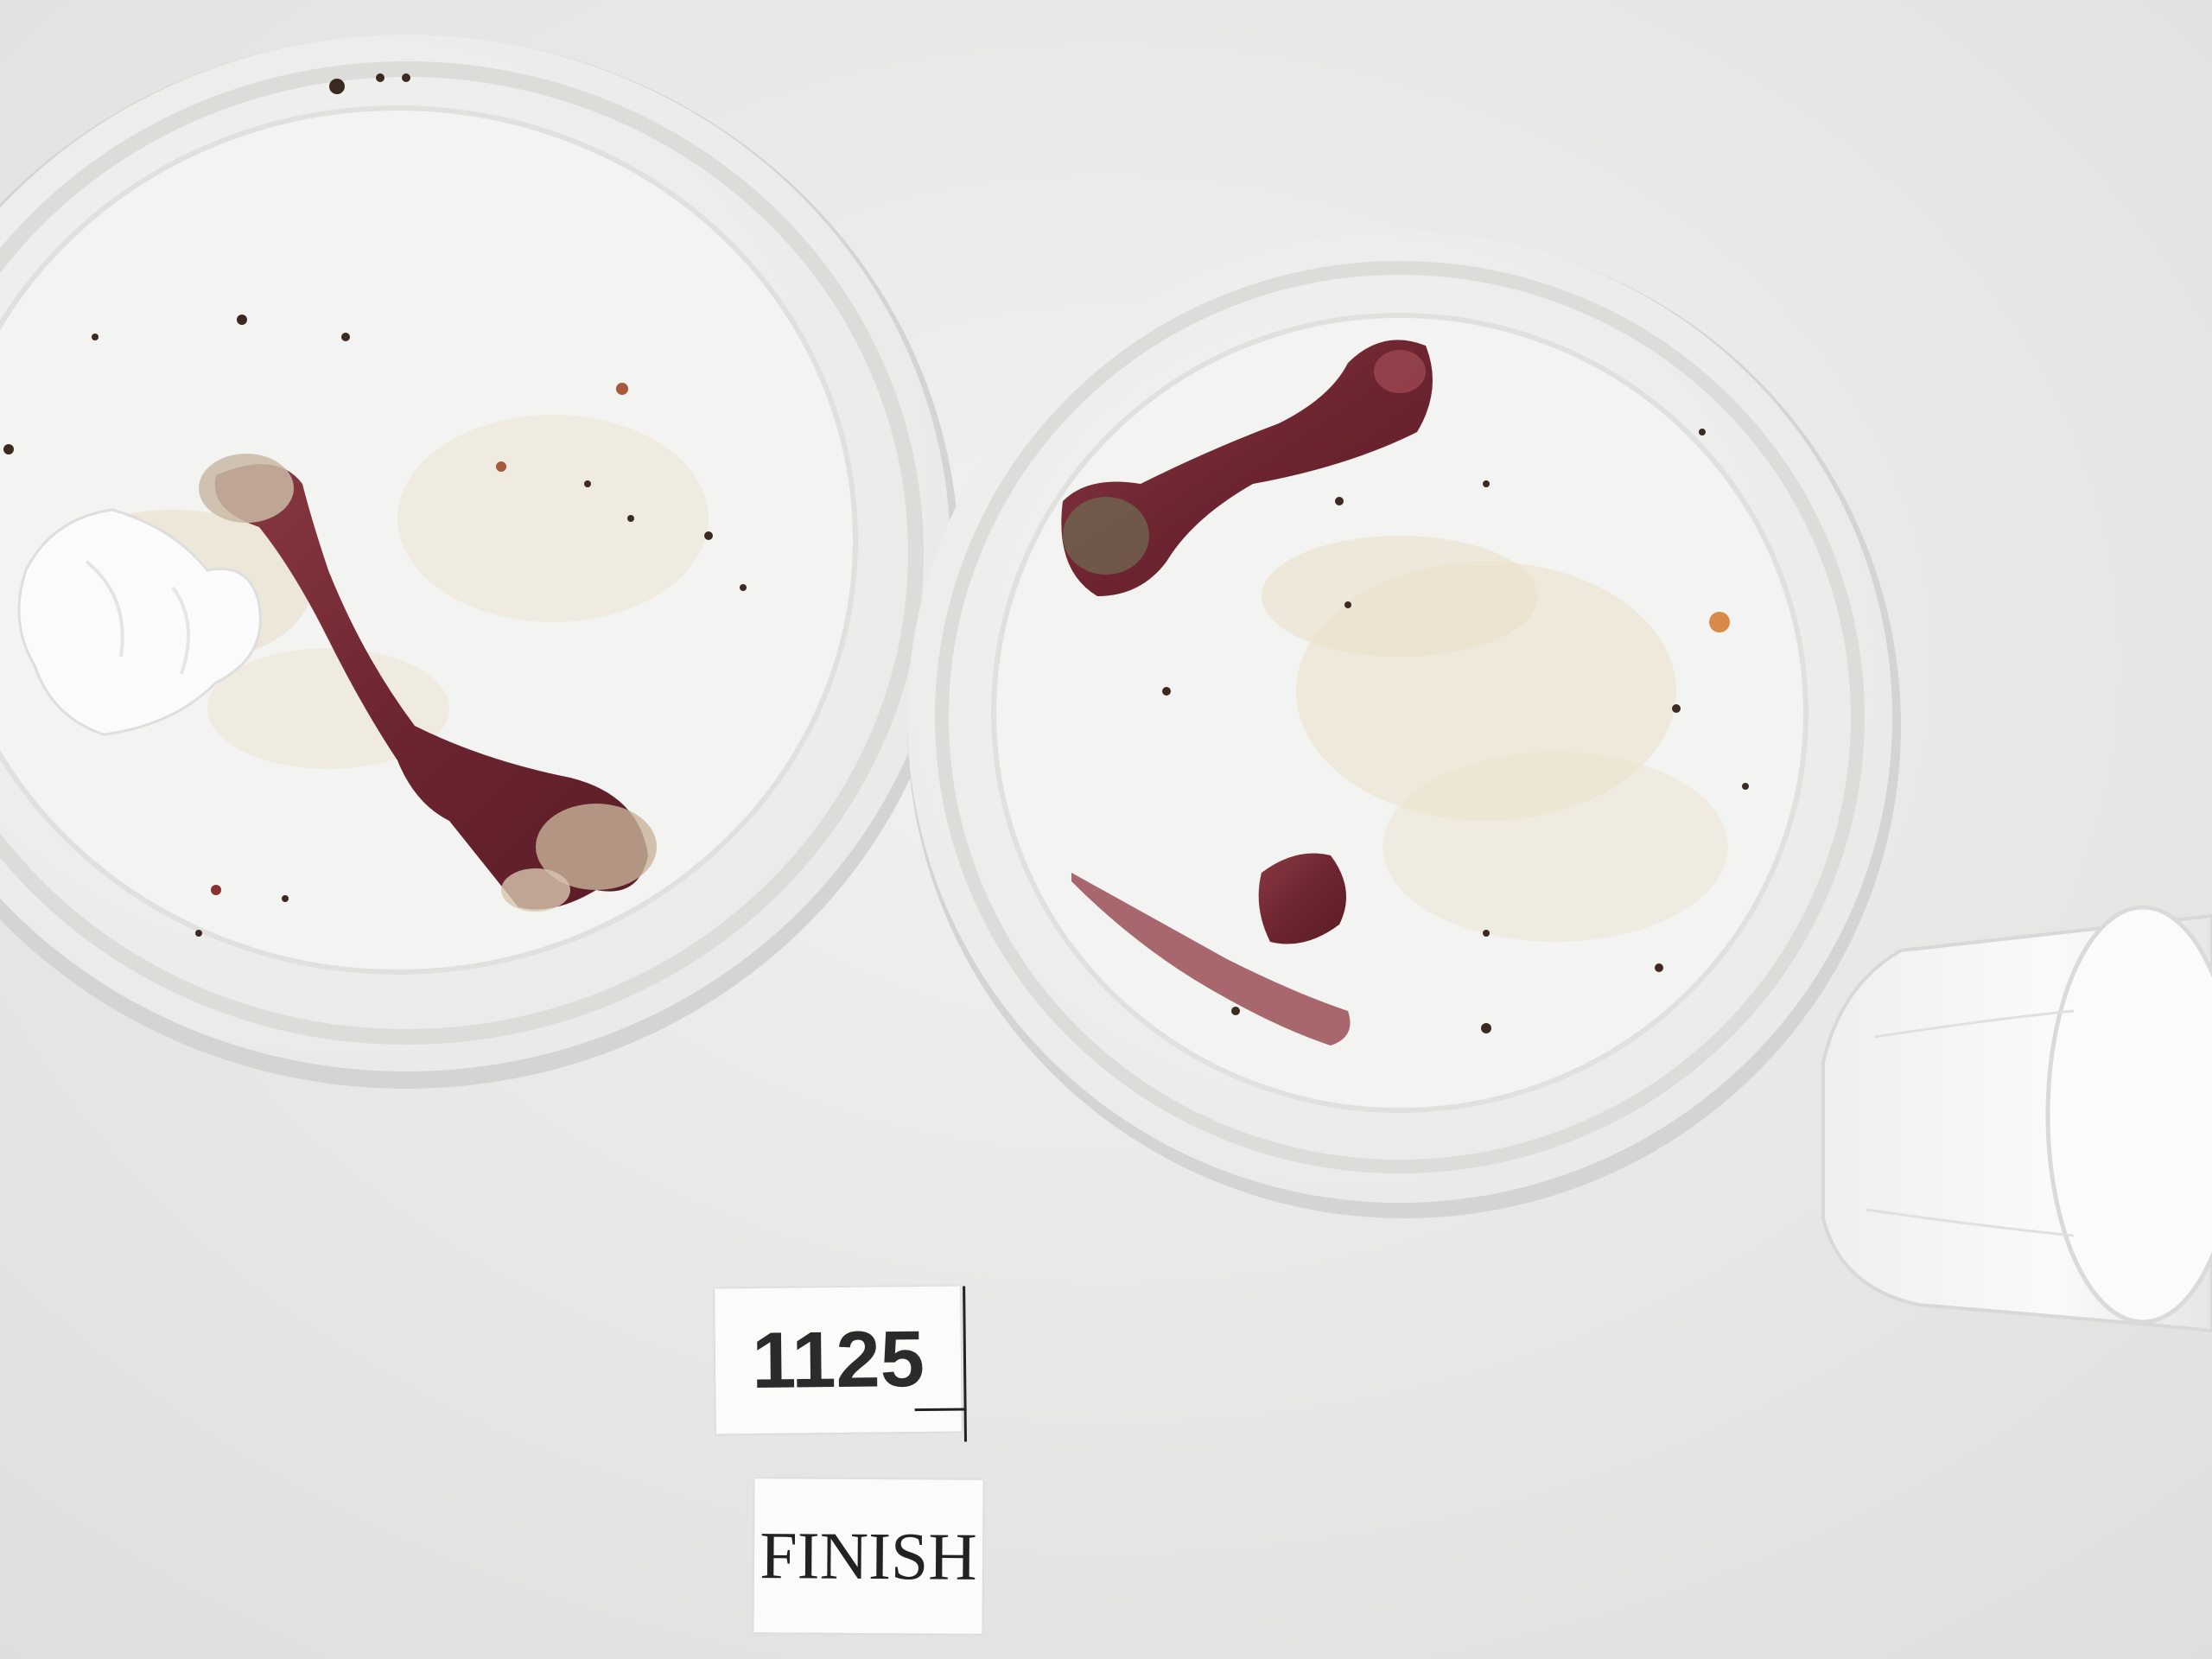  What do you see at coordinates (428, 683) in the screenshot?
I see `left-plate-bone` at bounding box center [428, 683].